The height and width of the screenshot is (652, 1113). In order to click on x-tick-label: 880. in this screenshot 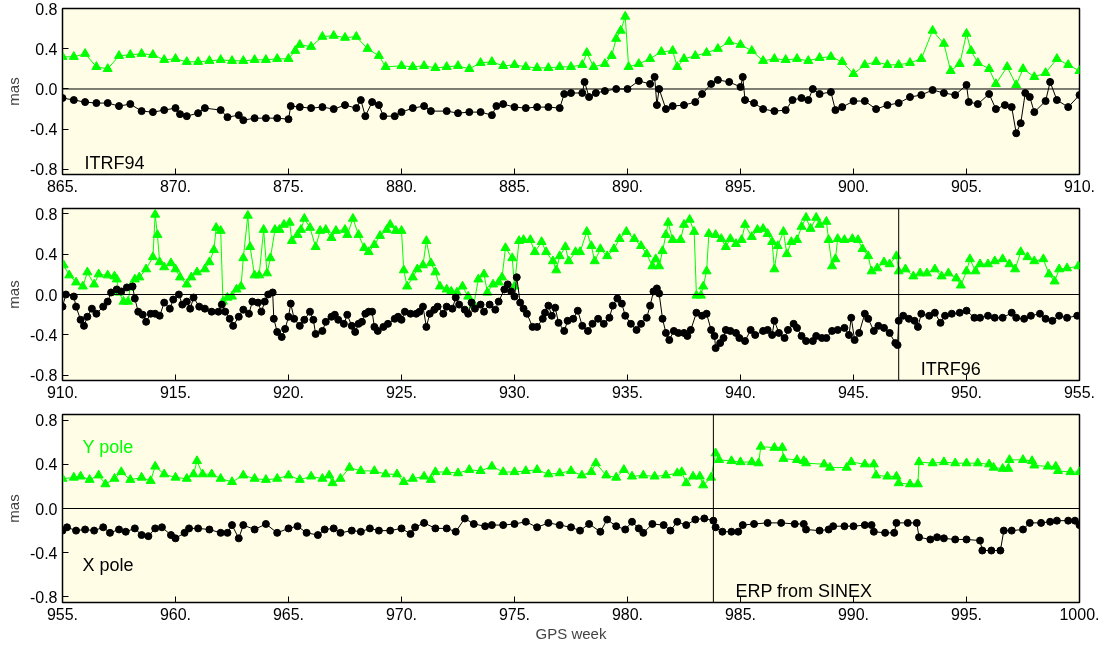, I will do `click(401, 186)`.